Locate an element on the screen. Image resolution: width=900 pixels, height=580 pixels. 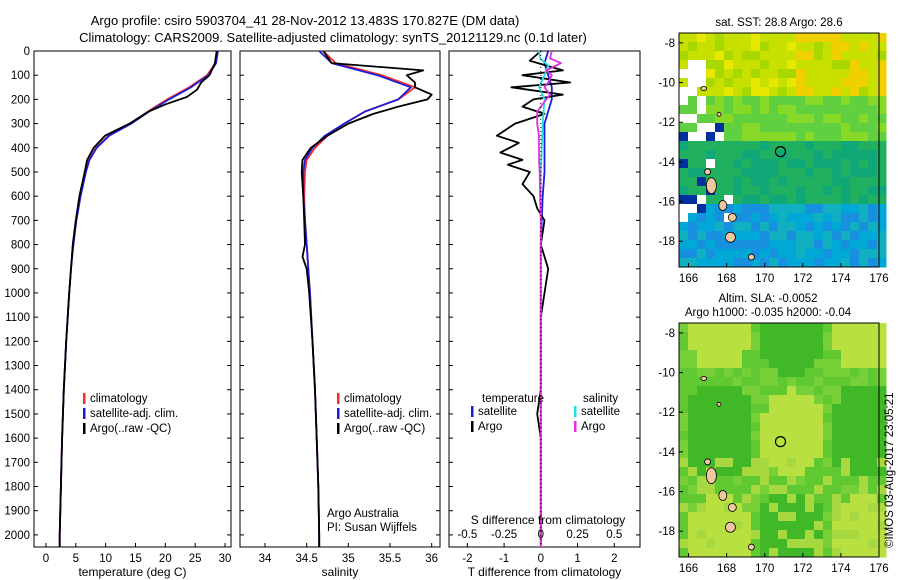
lon-tick-label: 172 is located at coordinates (802, 279).